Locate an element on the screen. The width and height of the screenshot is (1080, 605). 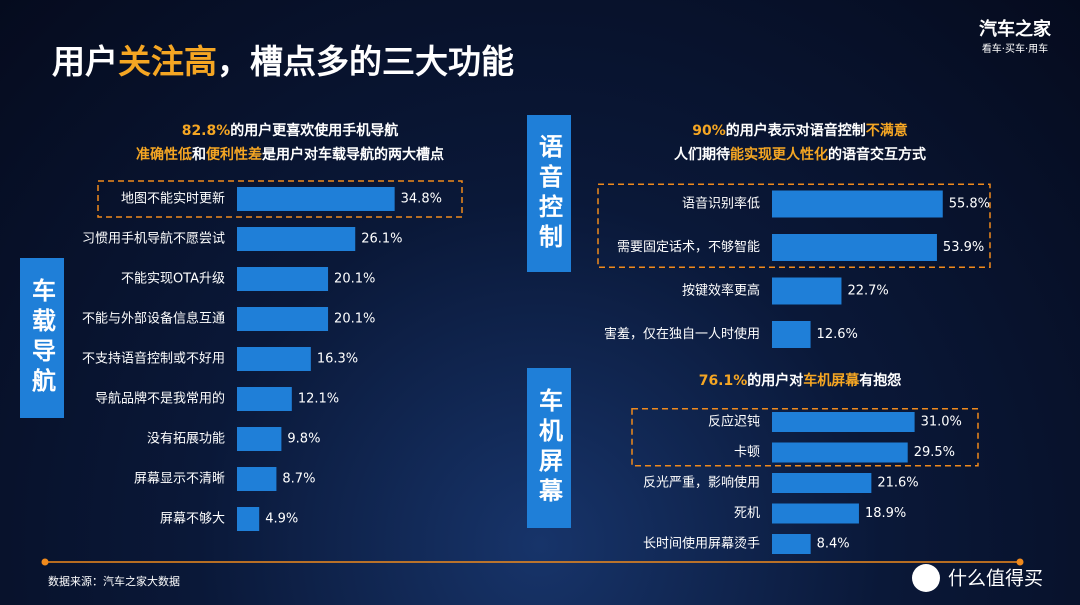
value-label: 31.0% is located at coordinates (941, 422).